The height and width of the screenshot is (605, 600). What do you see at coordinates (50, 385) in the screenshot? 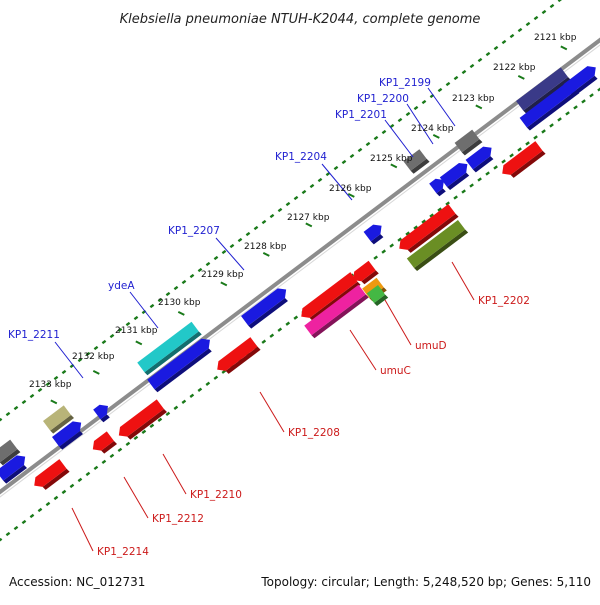
I see `kbp-tick-label: 2133 kbp` at bounding box center [50, 385].